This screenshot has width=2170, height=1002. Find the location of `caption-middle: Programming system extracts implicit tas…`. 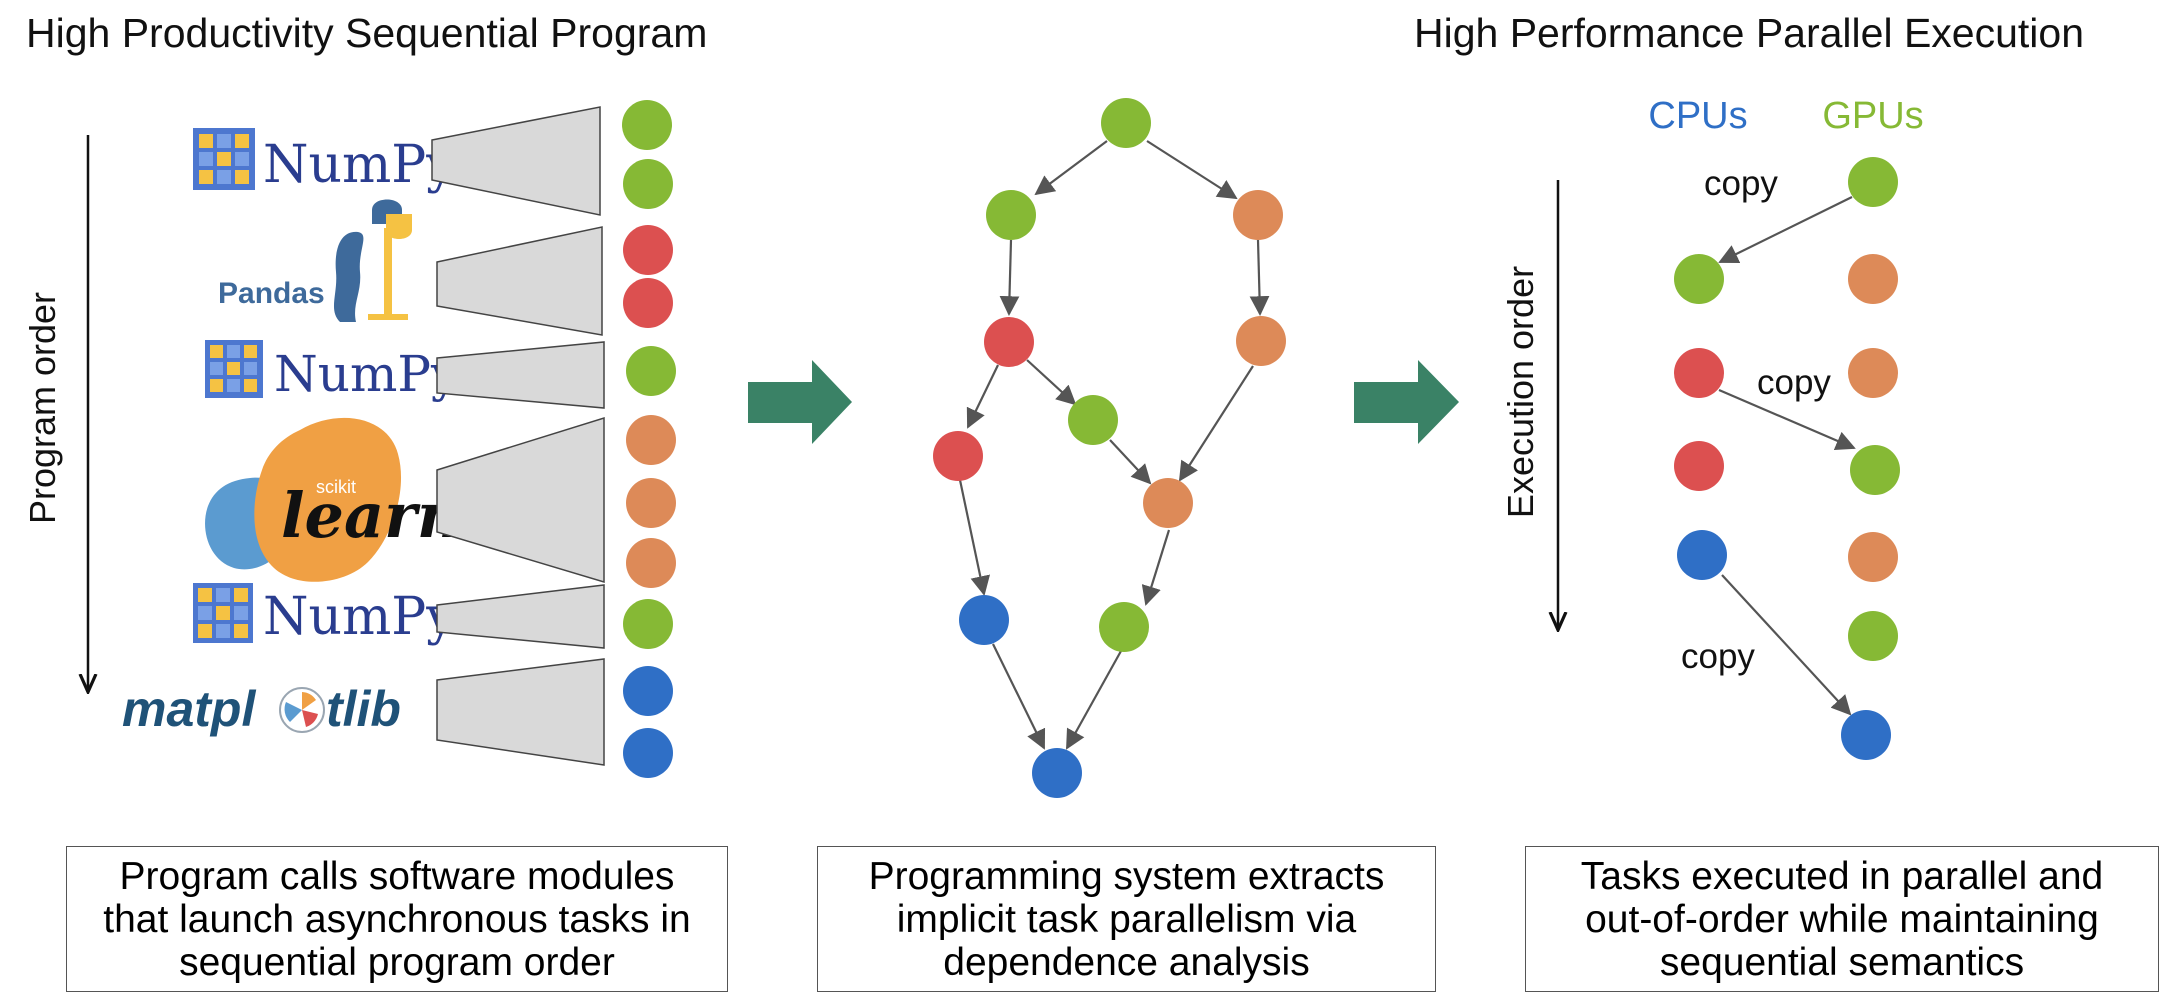

caption-middle: Programming system extracts implicit tas… is located at coordinates (1126, 919).